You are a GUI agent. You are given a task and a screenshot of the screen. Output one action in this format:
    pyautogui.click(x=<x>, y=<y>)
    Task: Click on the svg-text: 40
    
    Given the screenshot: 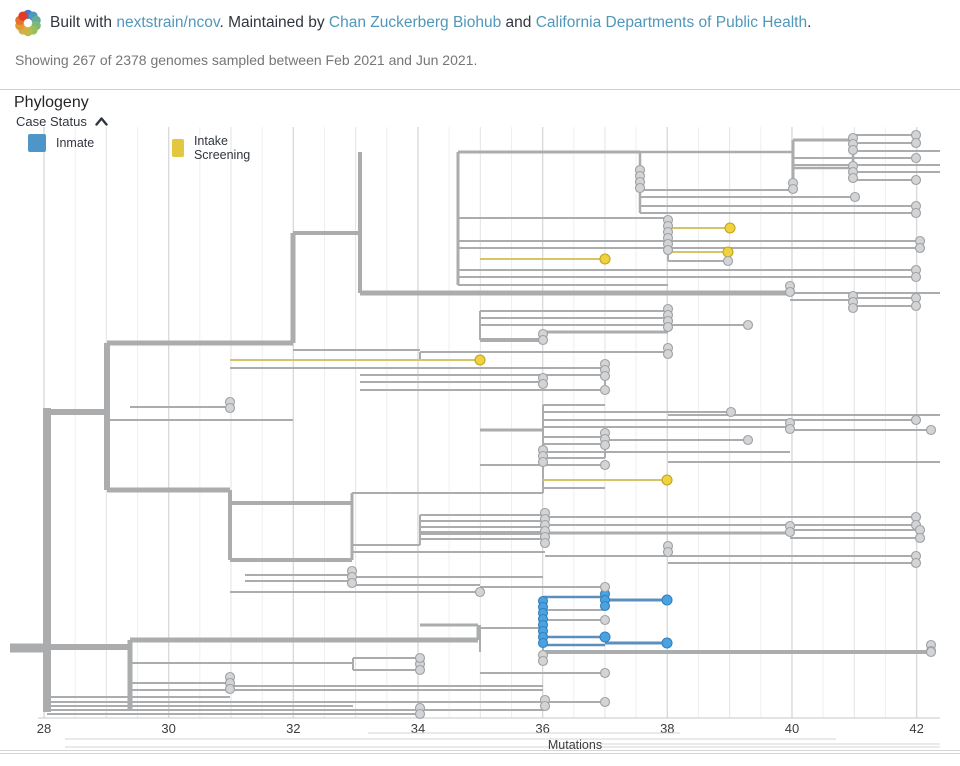 What is the action you would take?
    pyautogui.click(x=792, y=728)
    